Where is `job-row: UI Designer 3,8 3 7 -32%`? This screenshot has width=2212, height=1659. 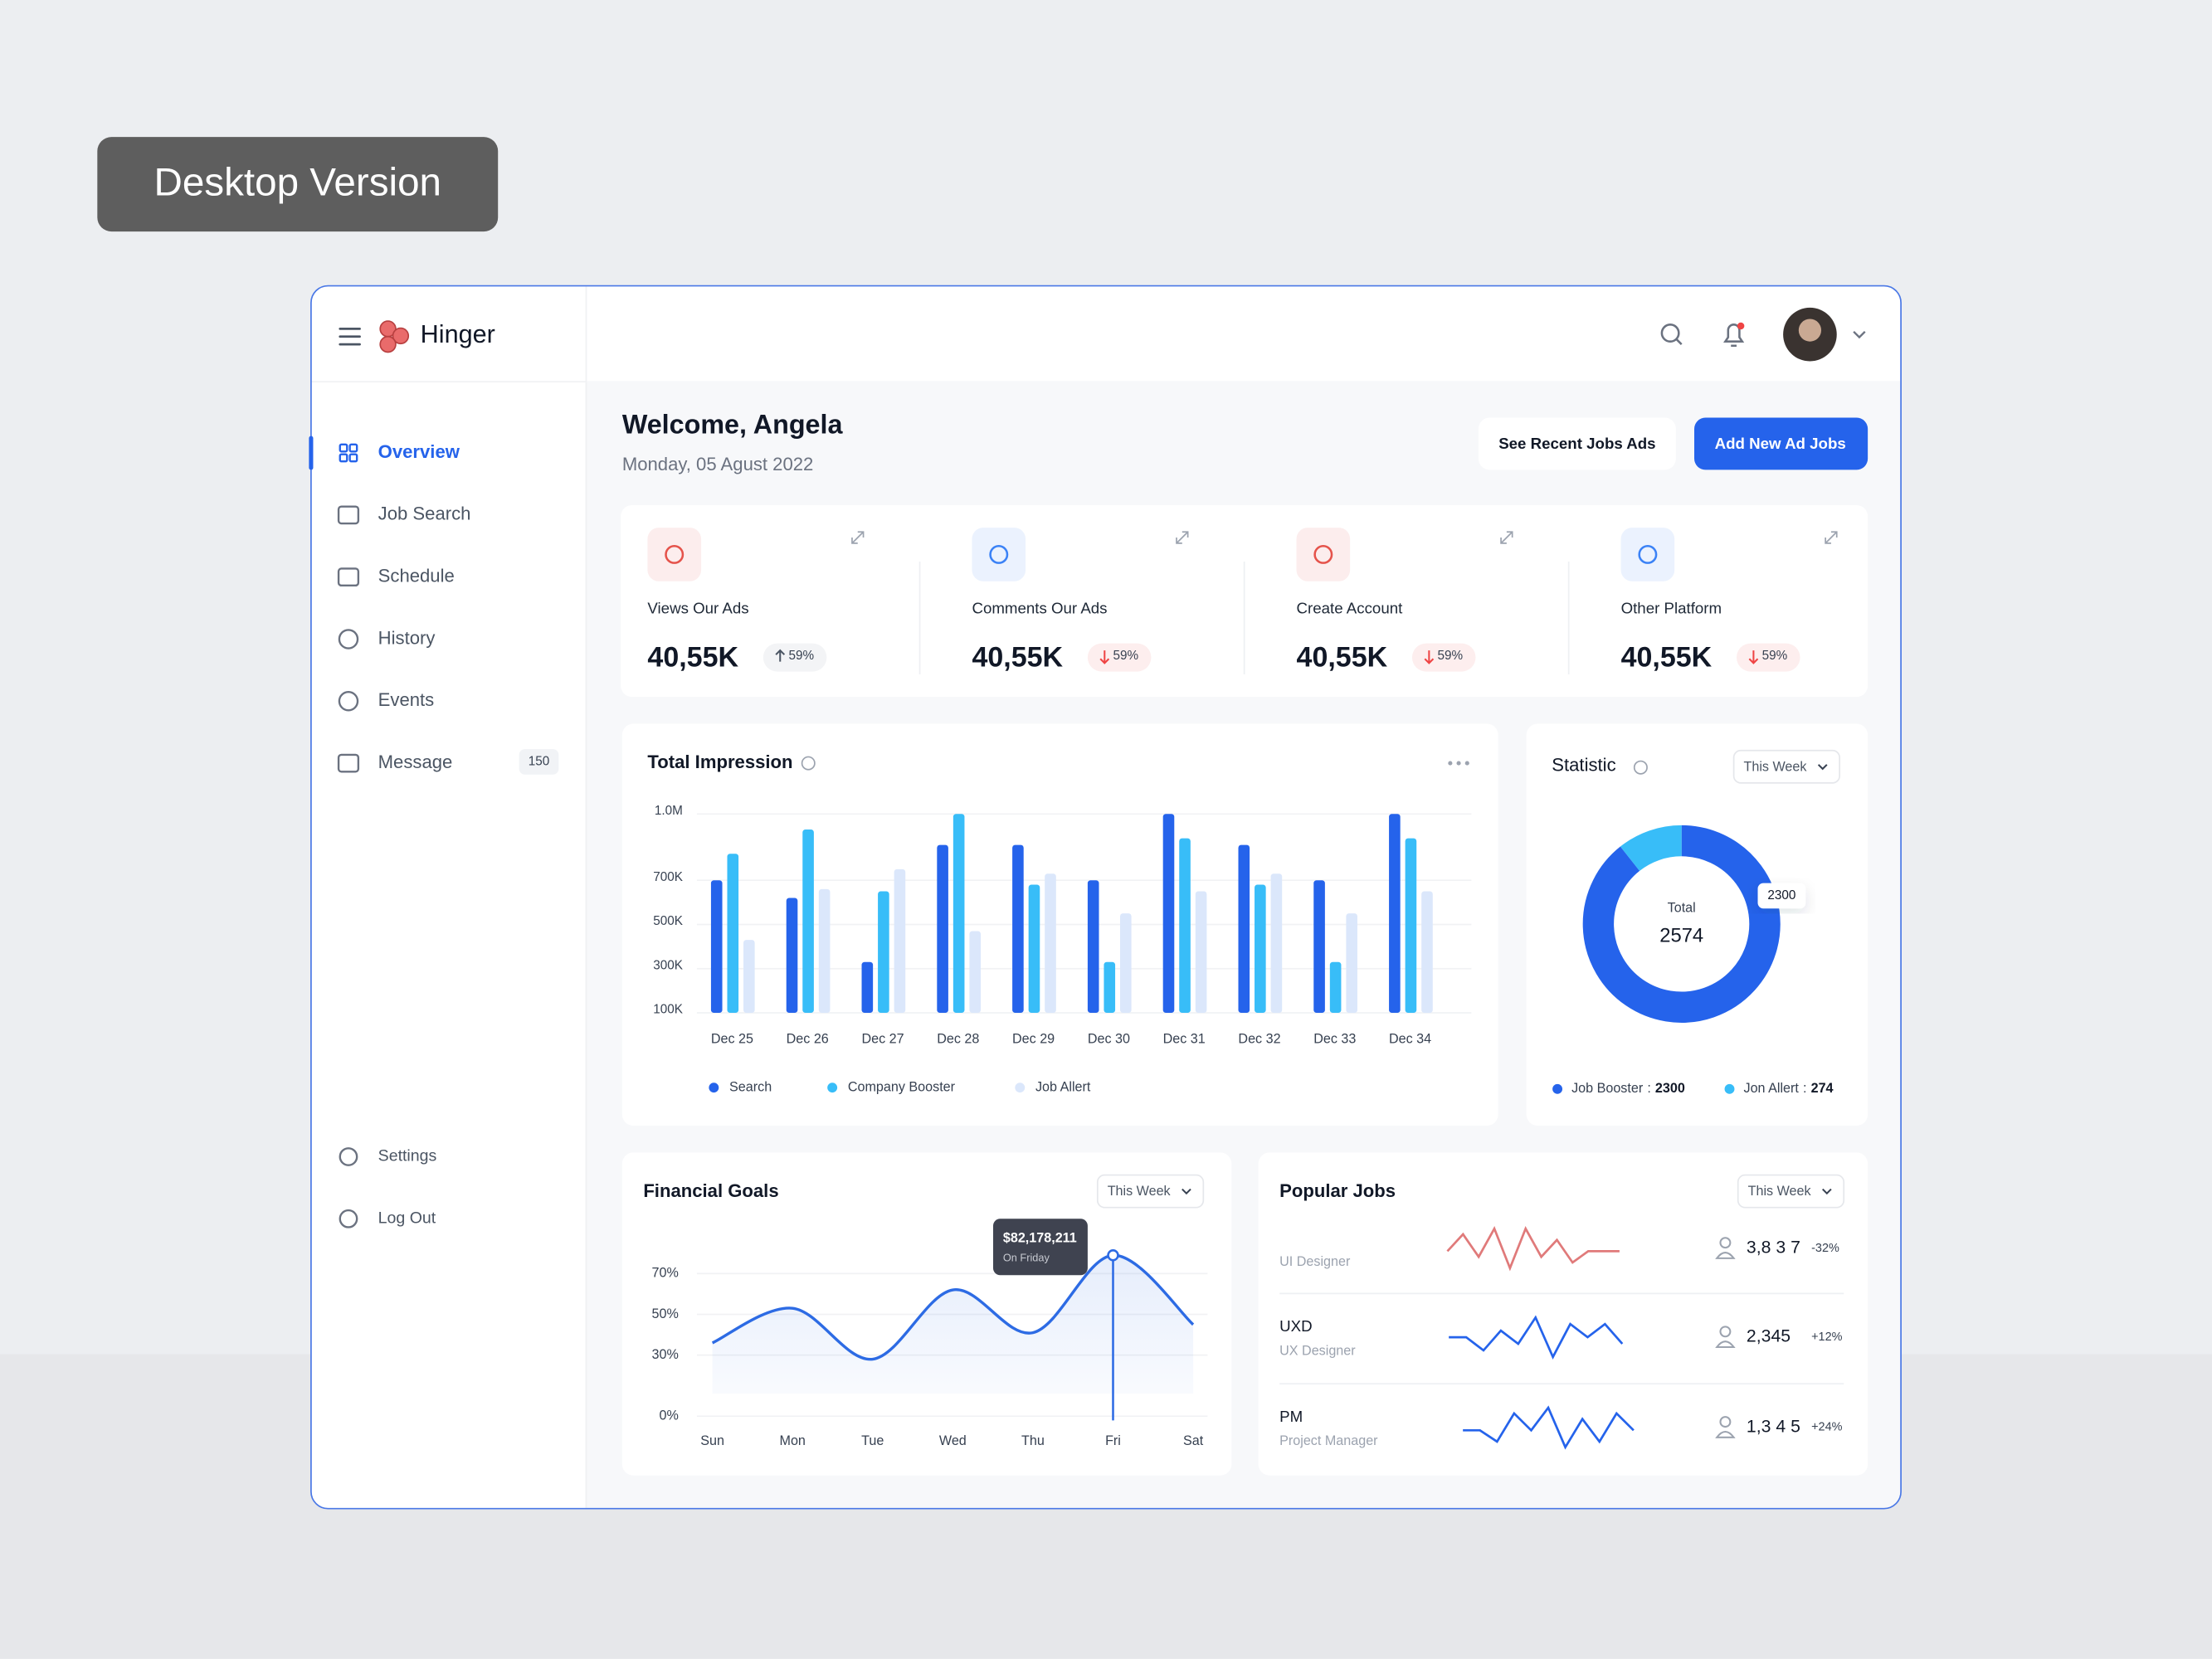 job-row: UI Designer 3,8 3 7 -32% is located at coordinates (1559, 1248).